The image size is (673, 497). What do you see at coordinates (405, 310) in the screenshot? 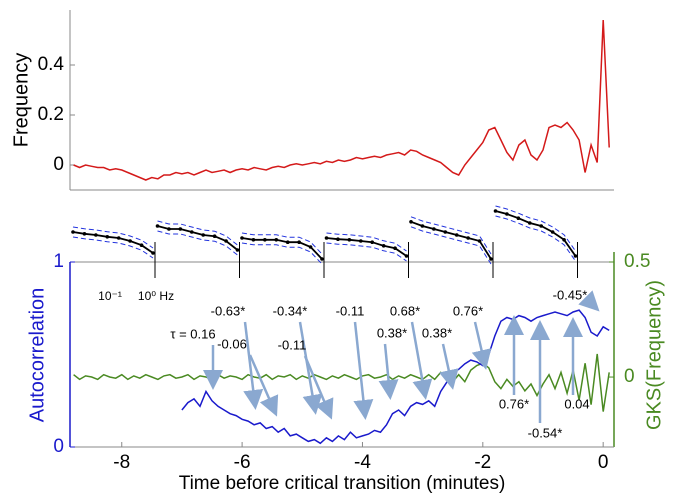
I see `annotation: 0.68*` at bounding box center [405, 310].